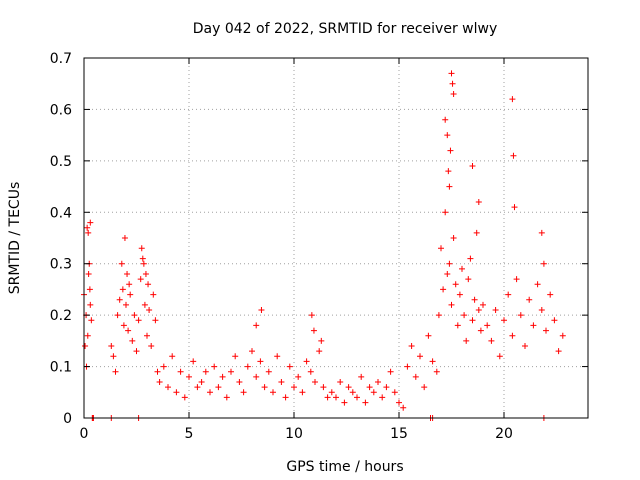 This screenshot has height=480, width=640. Describe the element at coordinates (399, 434) in the screenshot. I see `x-tick-label: 15` at that location.